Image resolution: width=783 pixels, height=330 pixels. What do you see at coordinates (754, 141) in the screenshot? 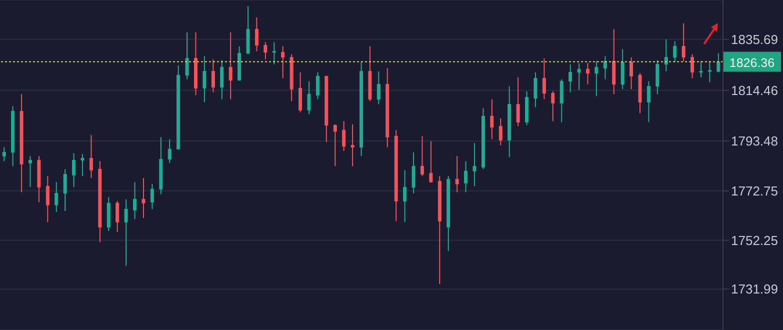
I see `y-tick-label: 1793.48` at bounding box center [754, 141].